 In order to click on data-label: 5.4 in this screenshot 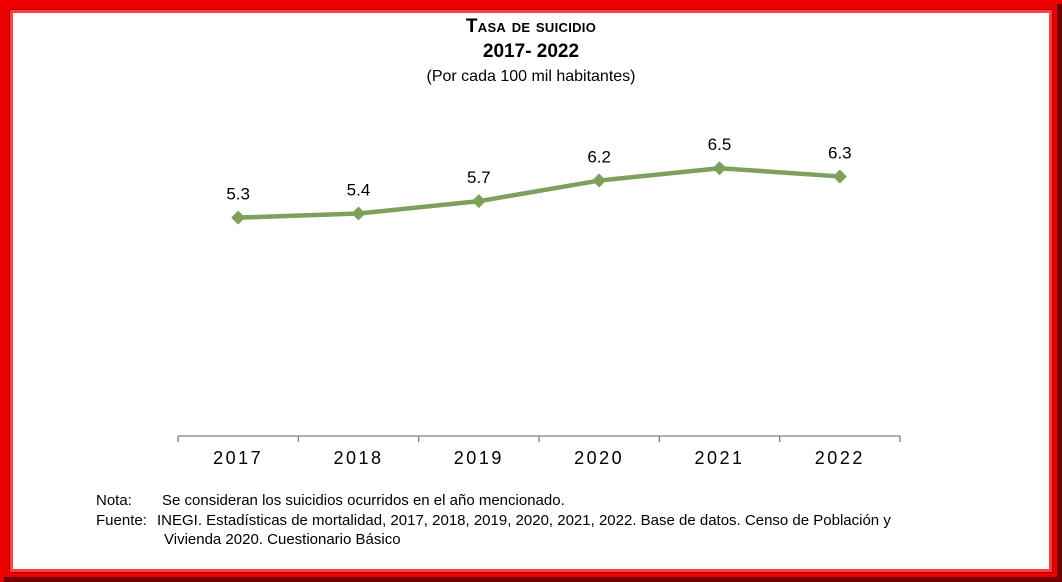, I will do `click(359, 190)`.